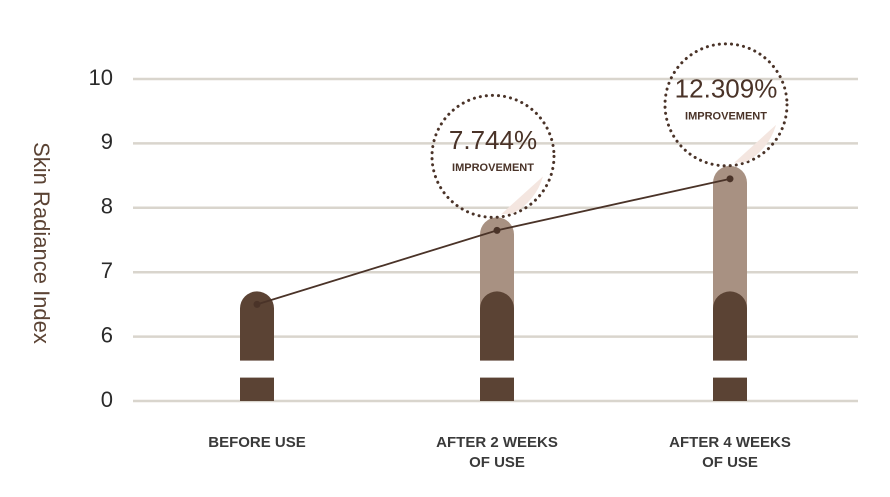 Image resolution: width=890 pixels, height=497 pixels. I want to click on annotation-label: 12.309%, so click(726, 89).